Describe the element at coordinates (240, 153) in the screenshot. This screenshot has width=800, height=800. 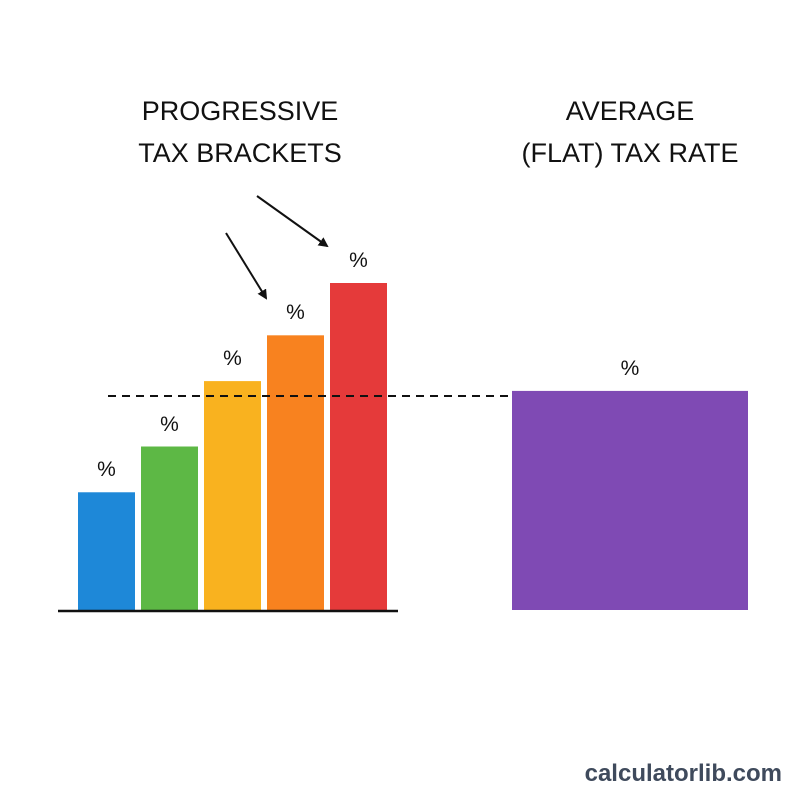
I see `heading-line: TAX BRACKETS` at that location.